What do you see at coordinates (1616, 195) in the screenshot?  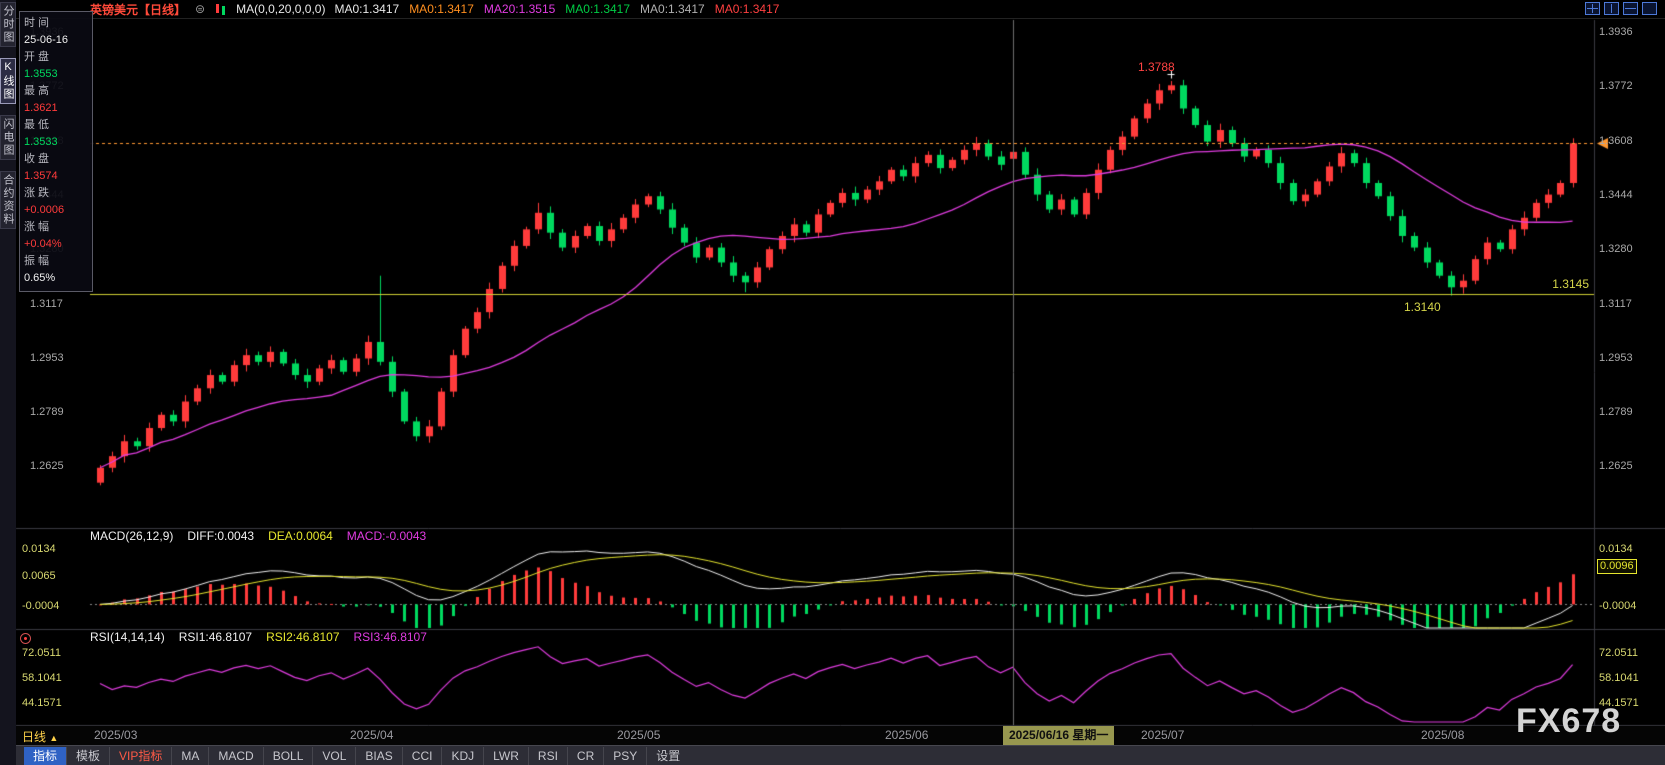 I see `price-axis-label-right: 1.3444` at bounding box center [1616, 195].